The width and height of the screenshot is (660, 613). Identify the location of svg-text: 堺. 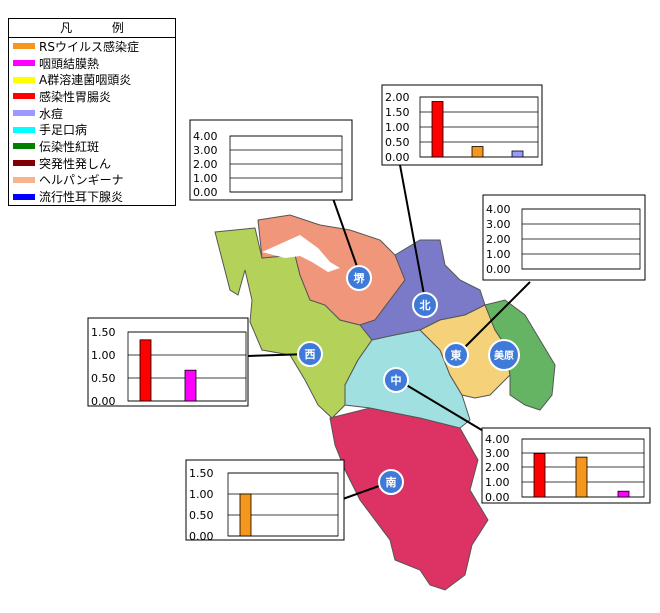
(360, 278).